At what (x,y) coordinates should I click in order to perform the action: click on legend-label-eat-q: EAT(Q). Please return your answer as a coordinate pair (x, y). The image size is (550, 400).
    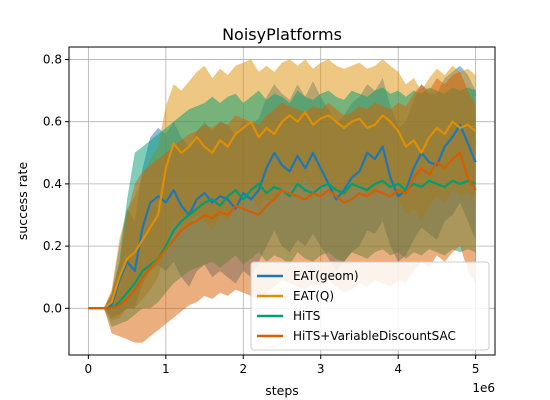
    Looking at the image, I should click on (313, 296).